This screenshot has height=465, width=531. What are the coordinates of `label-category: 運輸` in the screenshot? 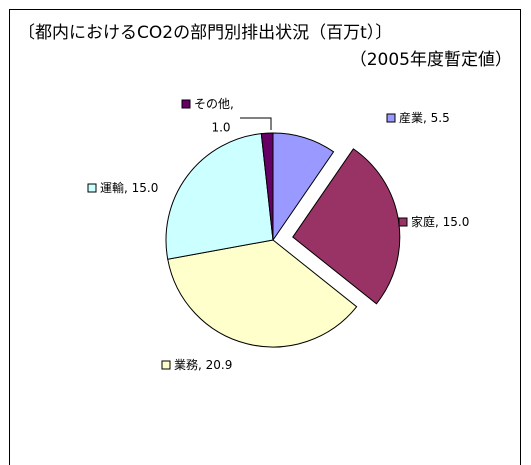 It's located at (112, 187).